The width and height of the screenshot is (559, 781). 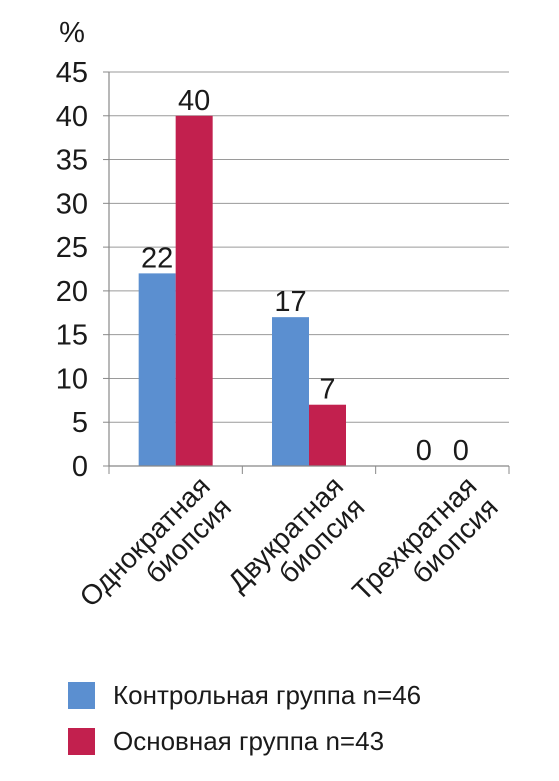 I want to click on y-tick-label: 20, so click(x=72, y=292).